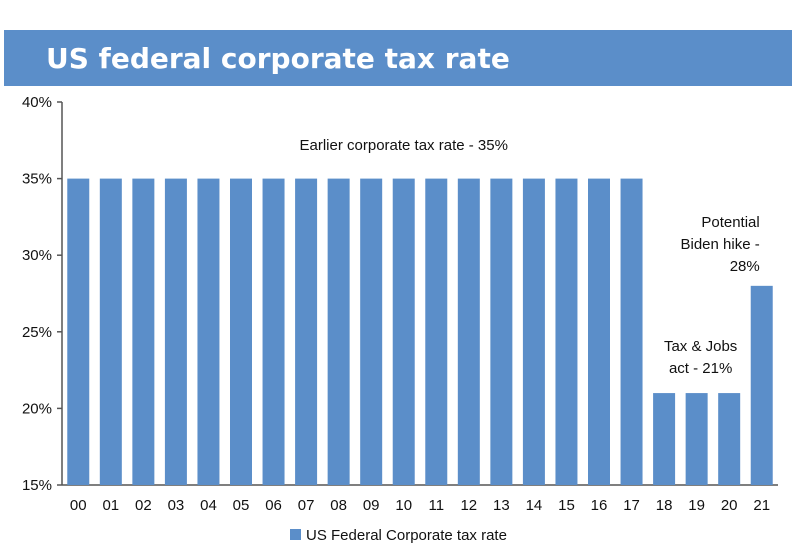 This screenshot has height=560, width=800. What do you see at coordinates (700, 368) in the screenshot?
I see `annotation-label: act - 21%` at bounding box center [700, 368].